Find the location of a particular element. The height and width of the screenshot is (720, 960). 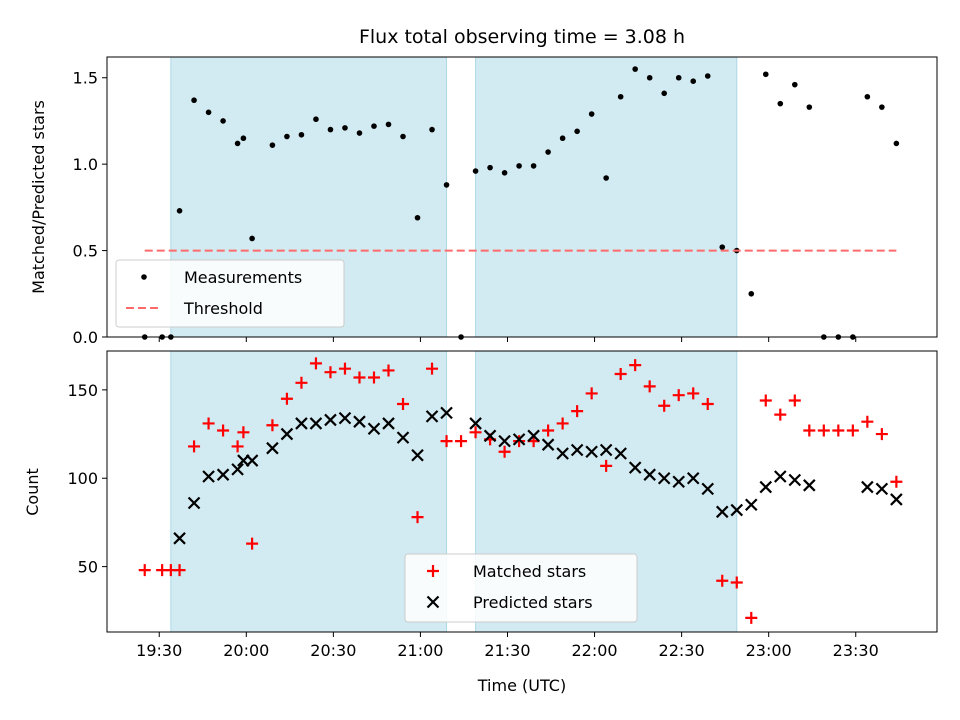

bottom-x-tick-label-1: 20:00 is located at coordinates (246, 650).